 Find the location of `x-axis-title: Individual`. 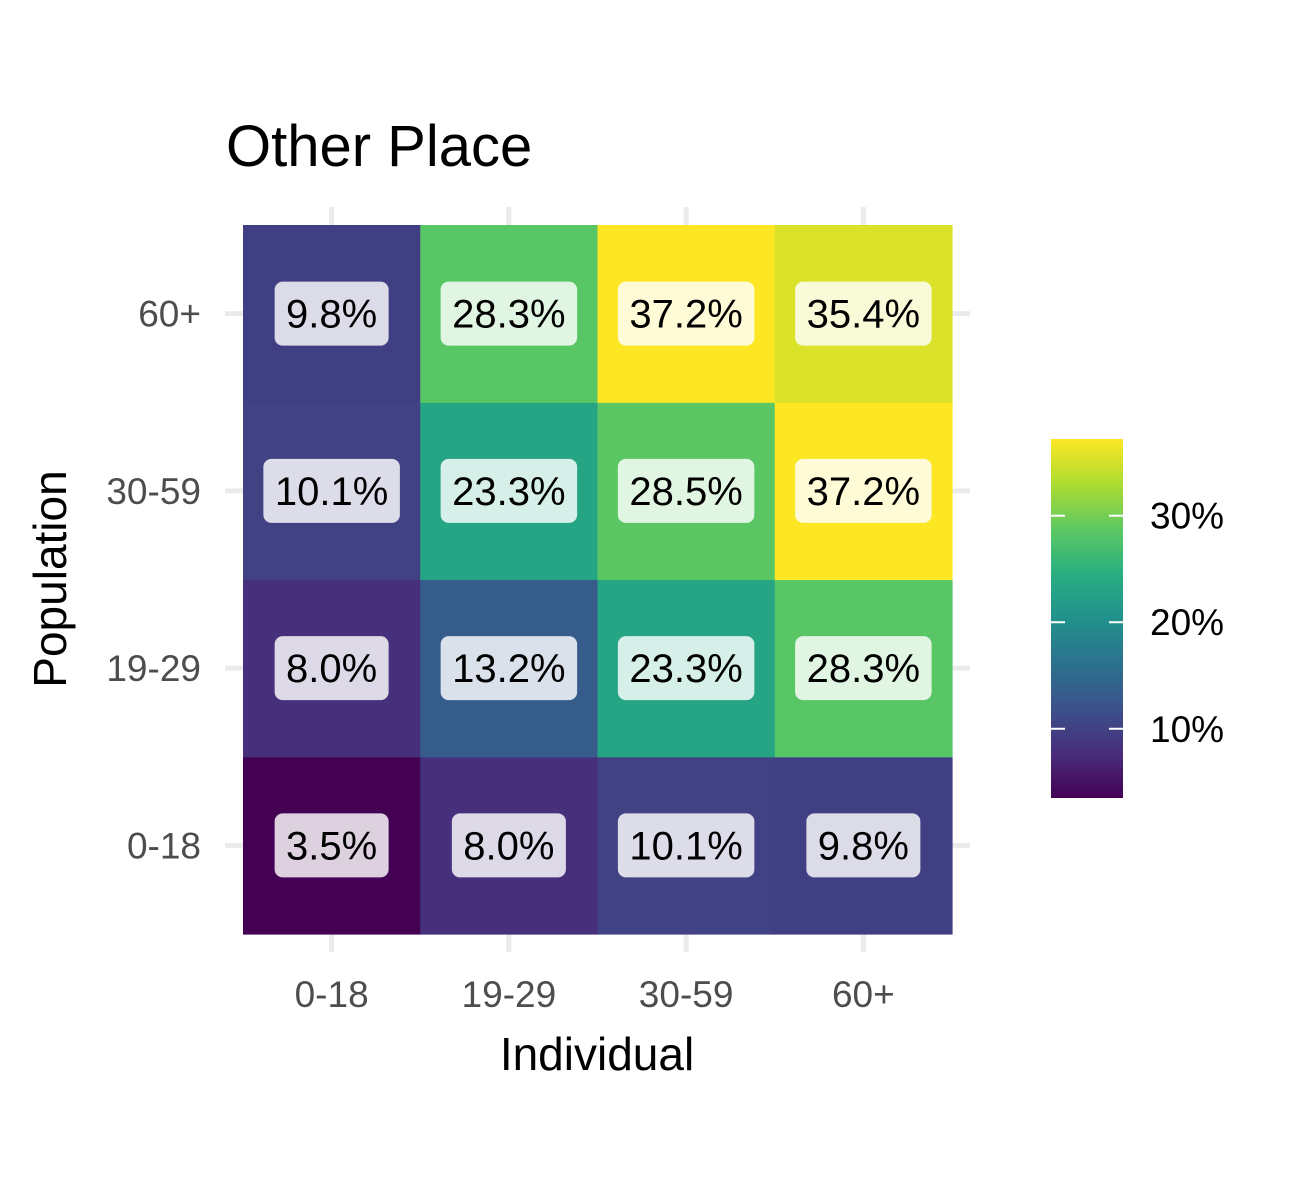

x-axis-title: Individual is located at coordinates (597, 1054).